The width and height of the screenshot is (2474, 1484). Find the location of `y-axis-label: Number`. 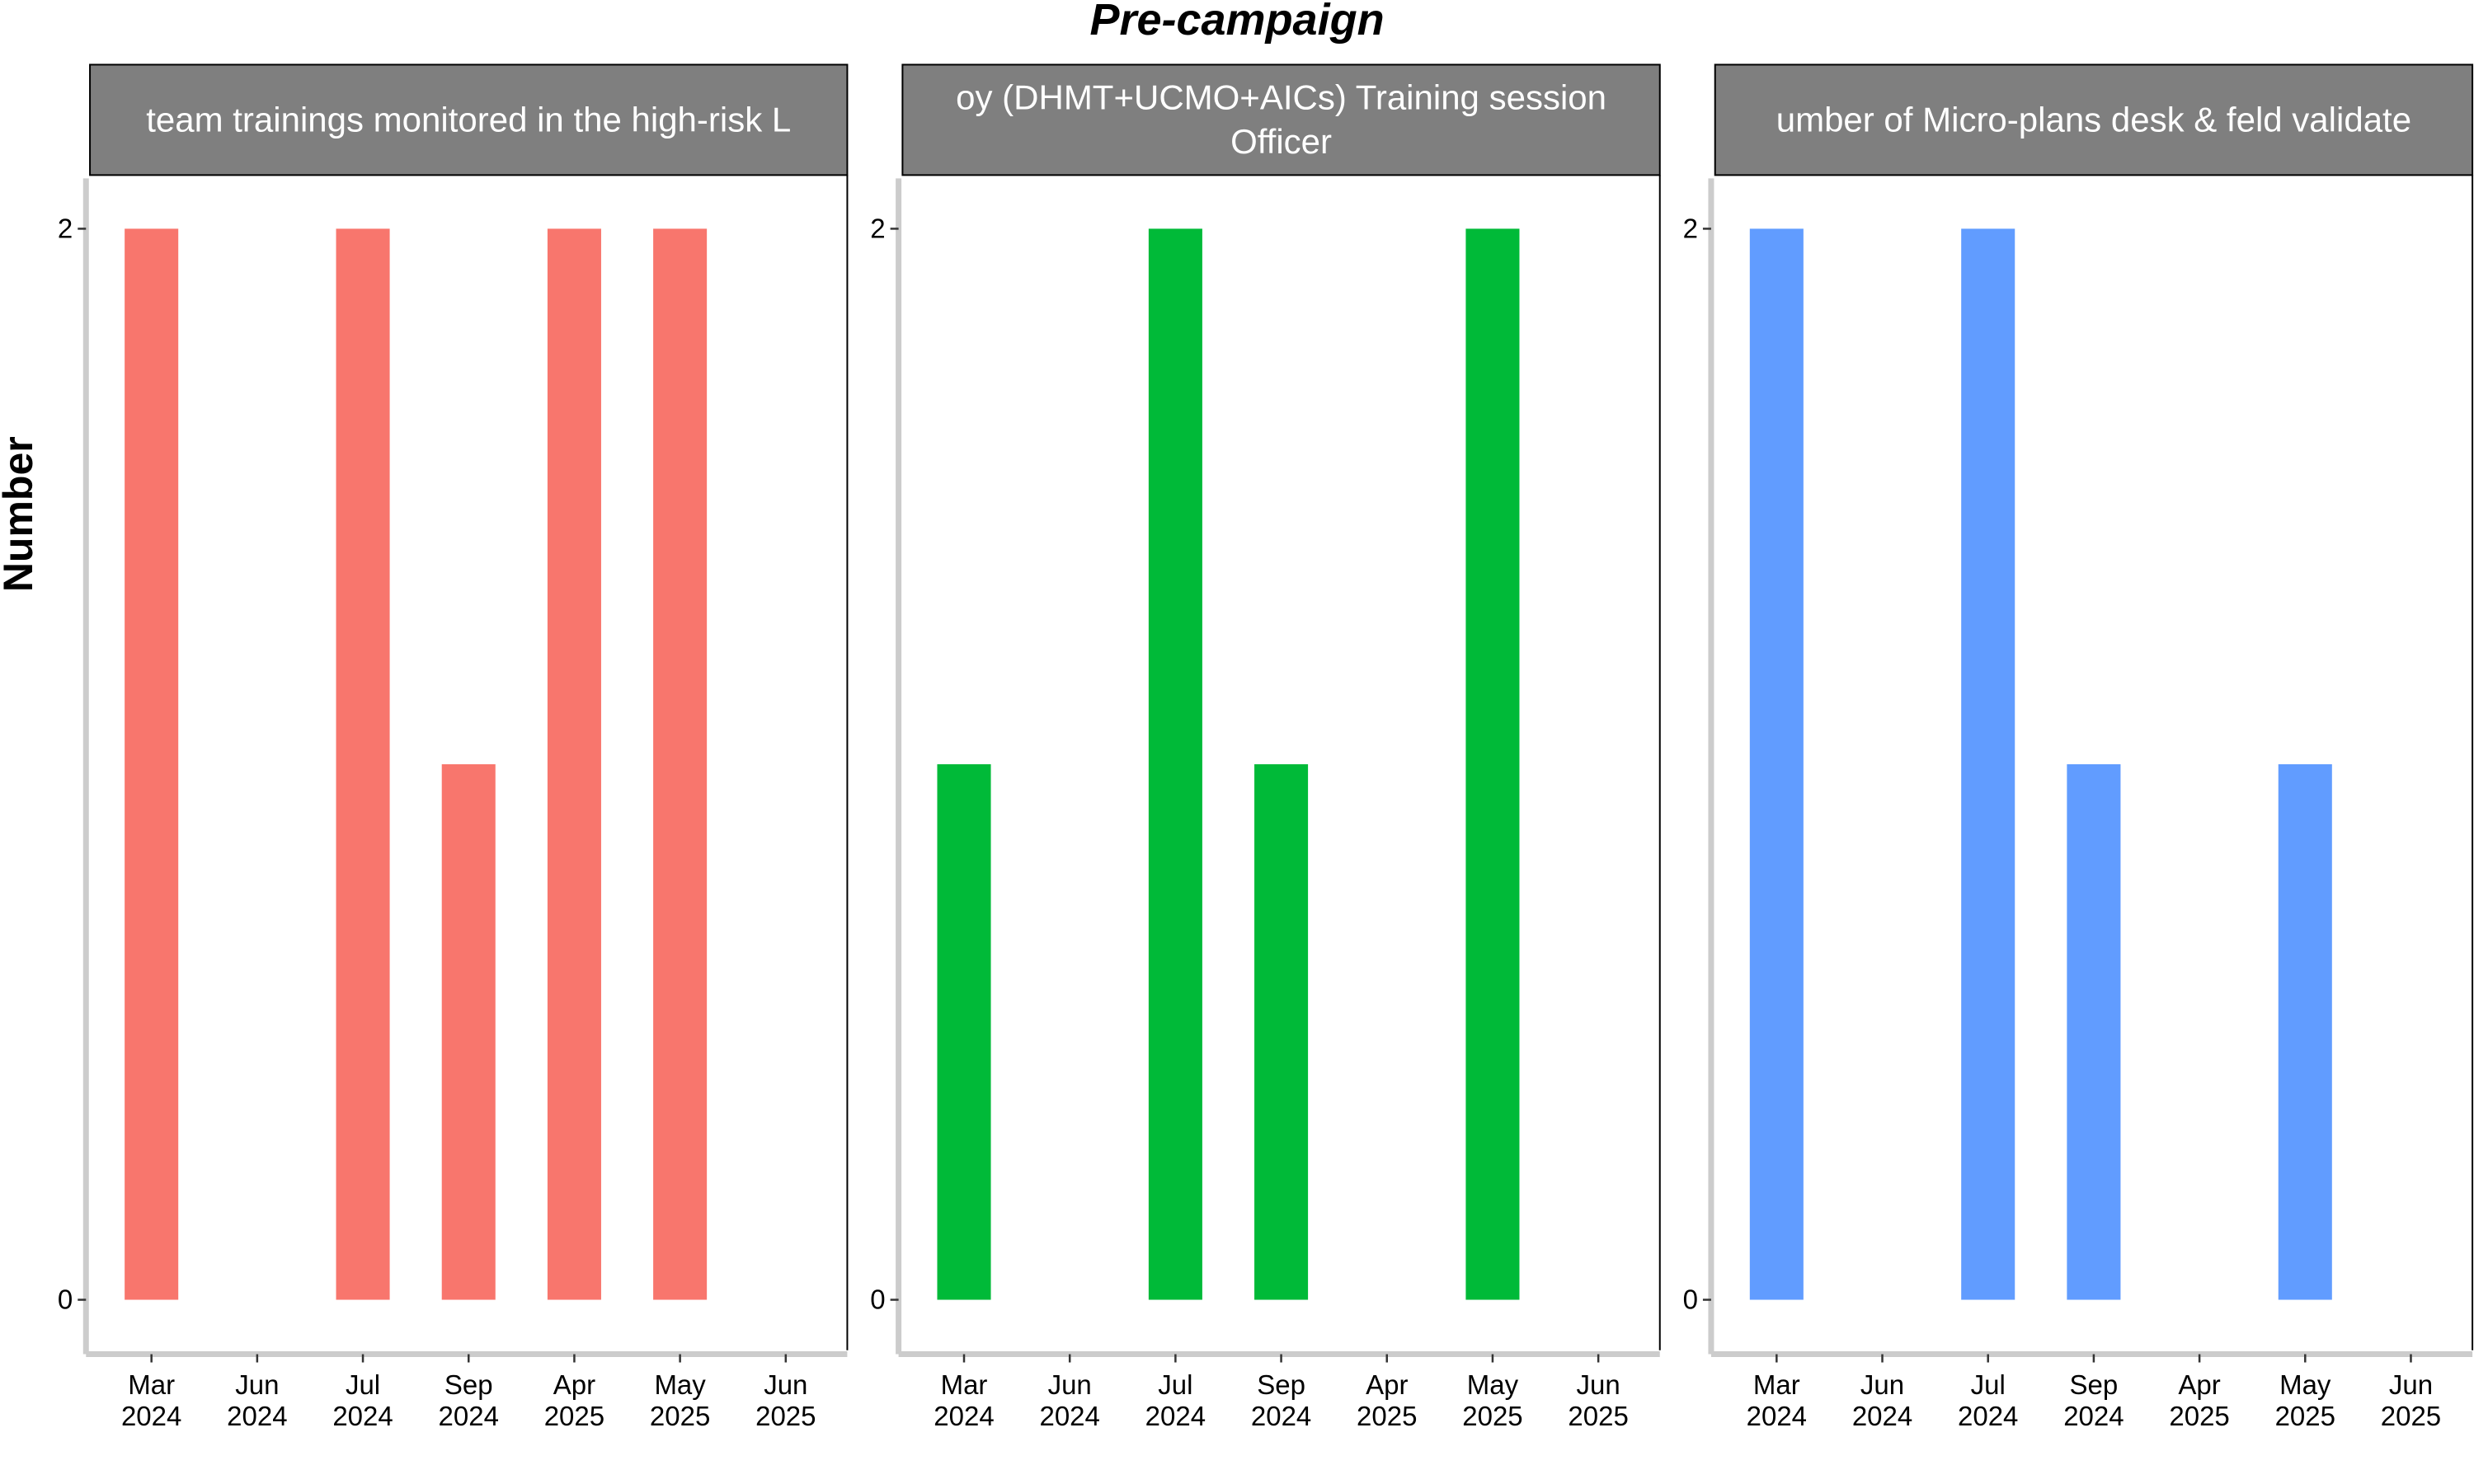

y-axis-label: Number is located at coordinates (20, 514).